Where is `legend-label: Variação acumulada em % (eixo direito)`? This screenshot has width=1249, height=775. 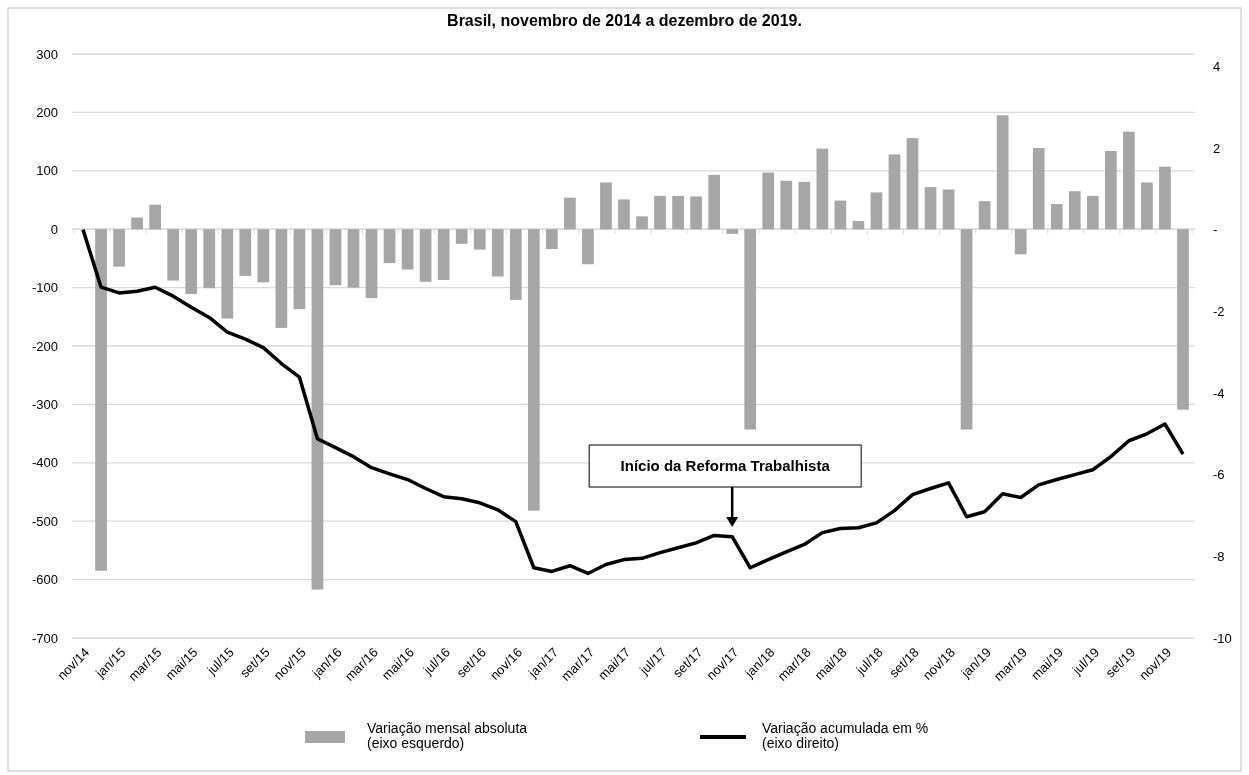
legend-label: Variação acumulada em % (eixo direito) is located at coordinates (845, 736).